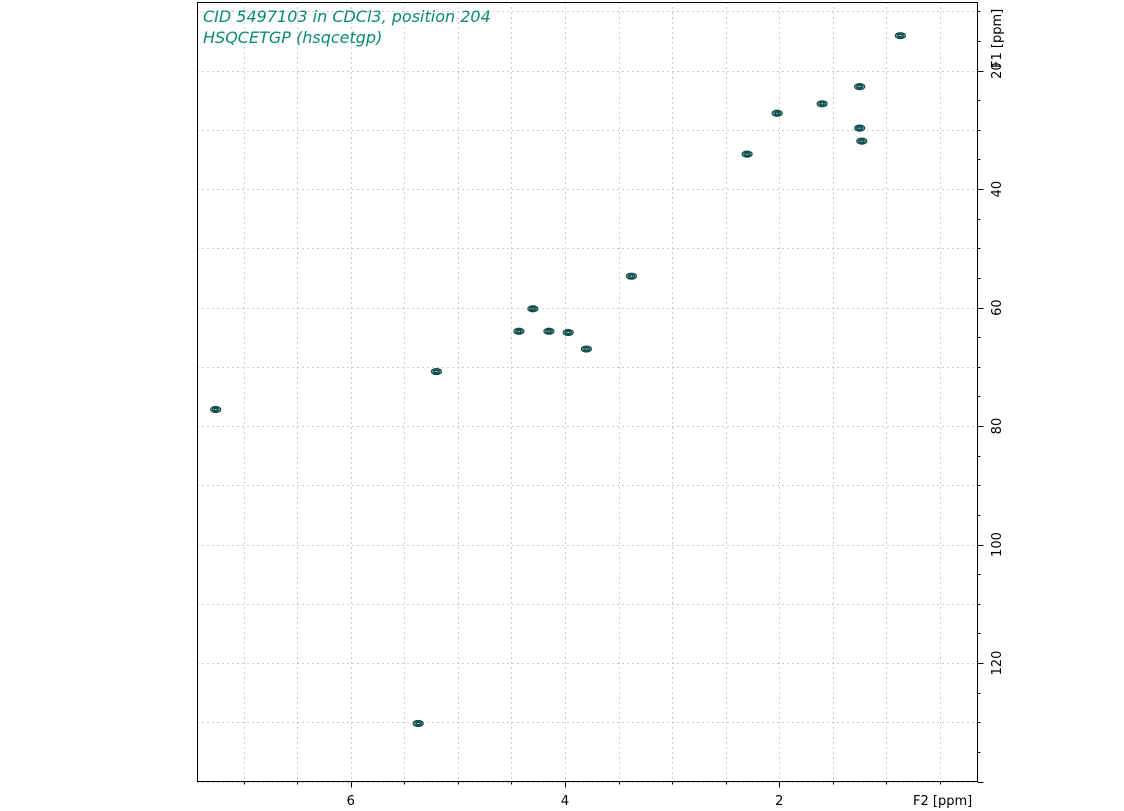 The image size is (1124, 811). I want to click on y-tick-label: 40, so click(997, 189).